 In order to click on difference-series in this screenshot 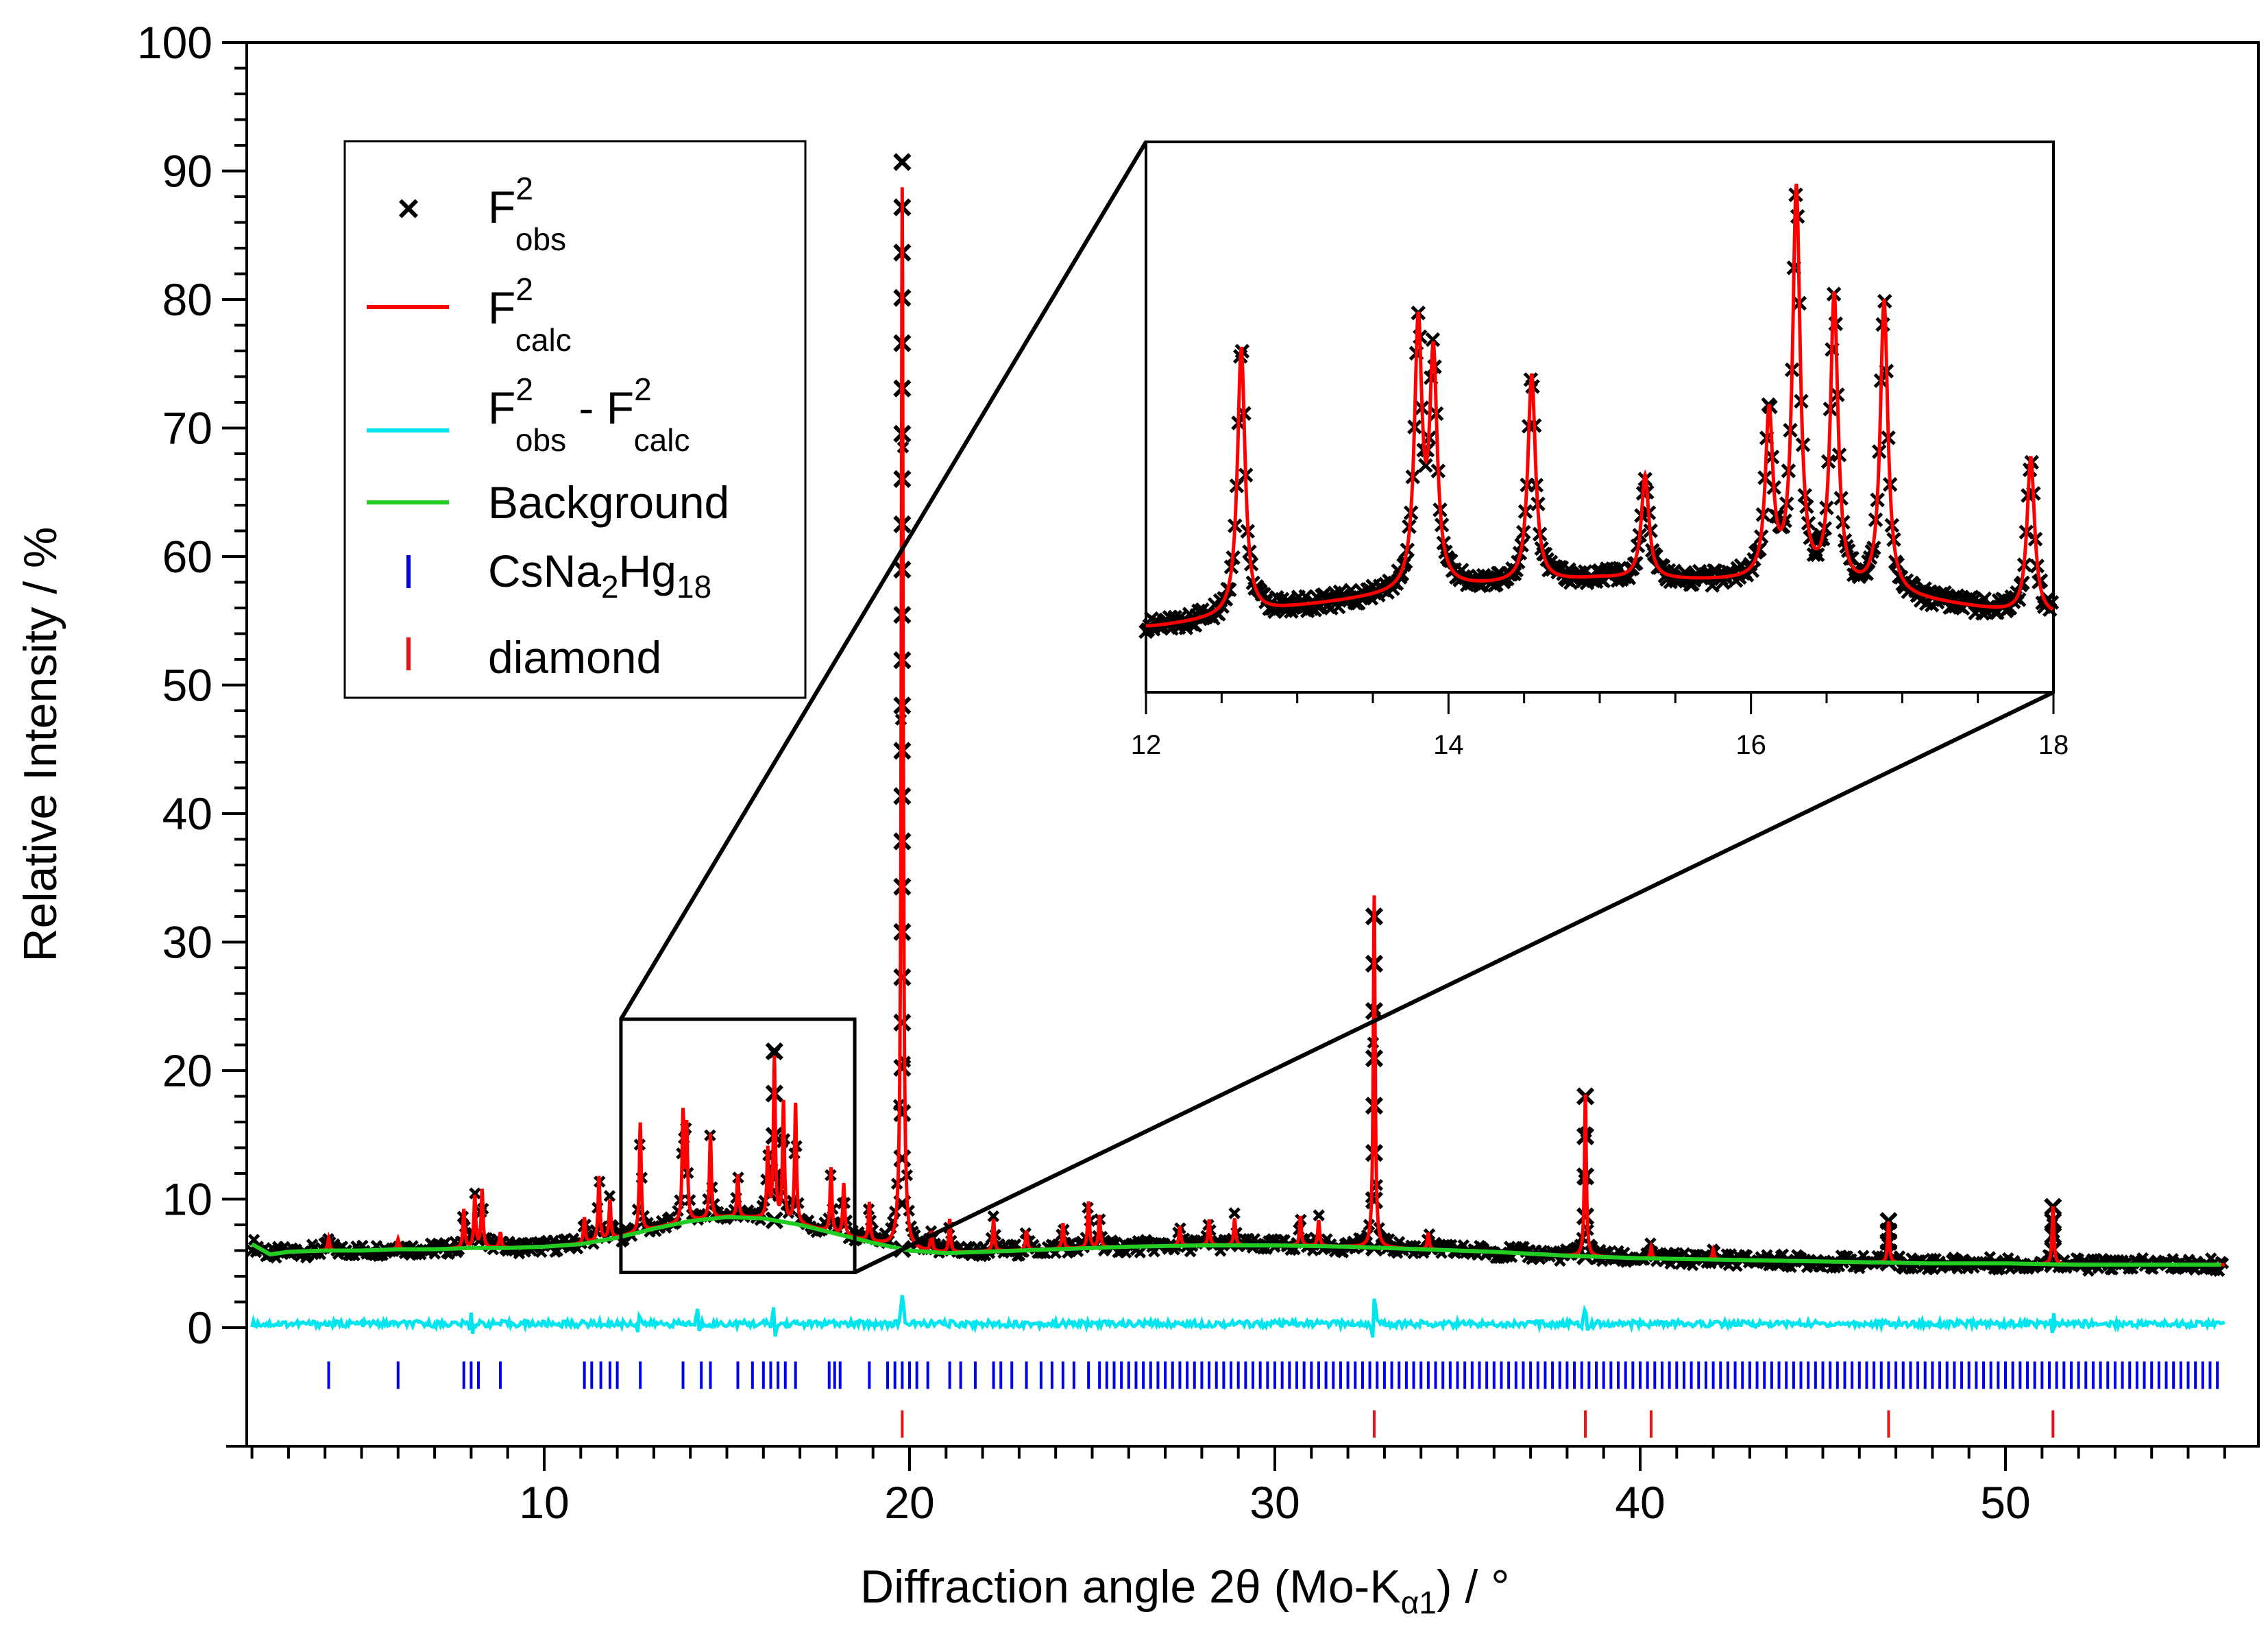, I will do `click(1238, 1316)`.